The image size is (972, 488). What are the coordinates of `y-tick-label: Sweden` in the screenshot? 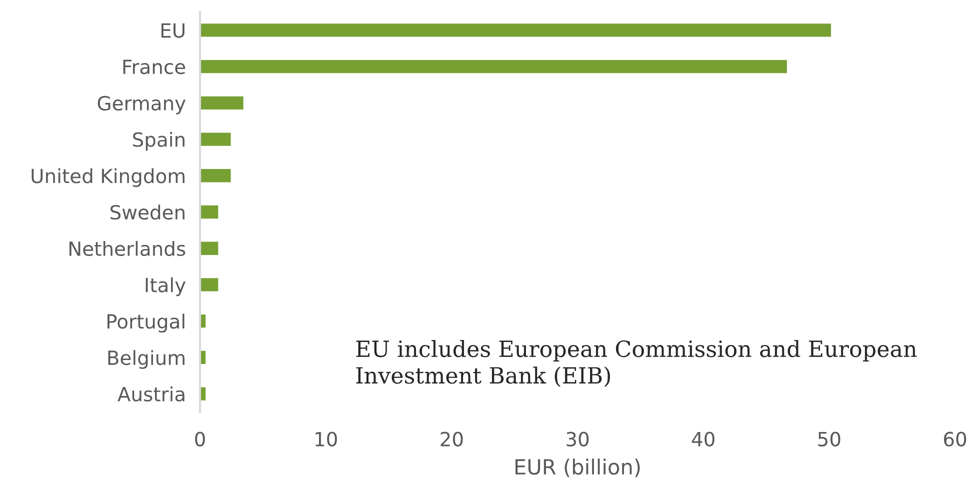 It's located at (147, 212).